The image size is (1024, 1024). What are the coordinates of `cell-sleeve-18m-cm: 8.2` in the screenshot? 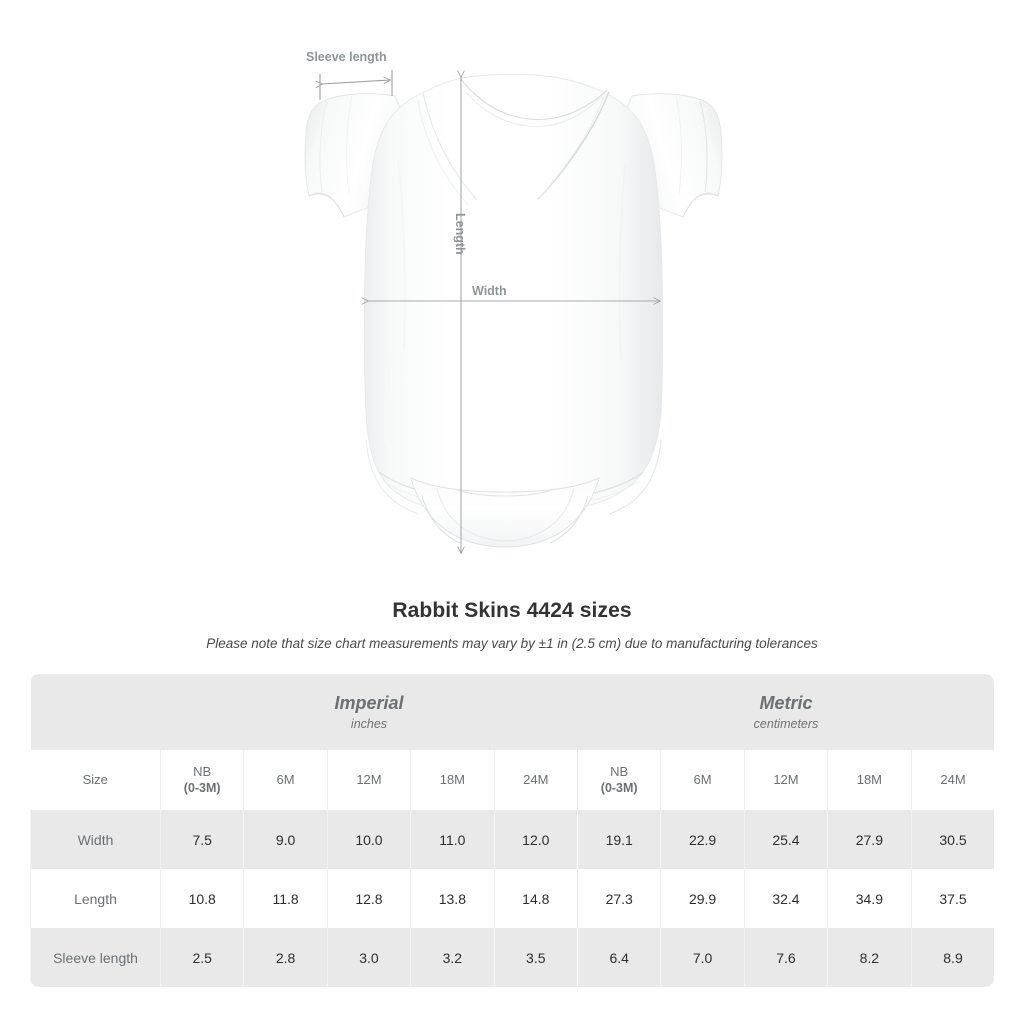 It's located at (869, 957).